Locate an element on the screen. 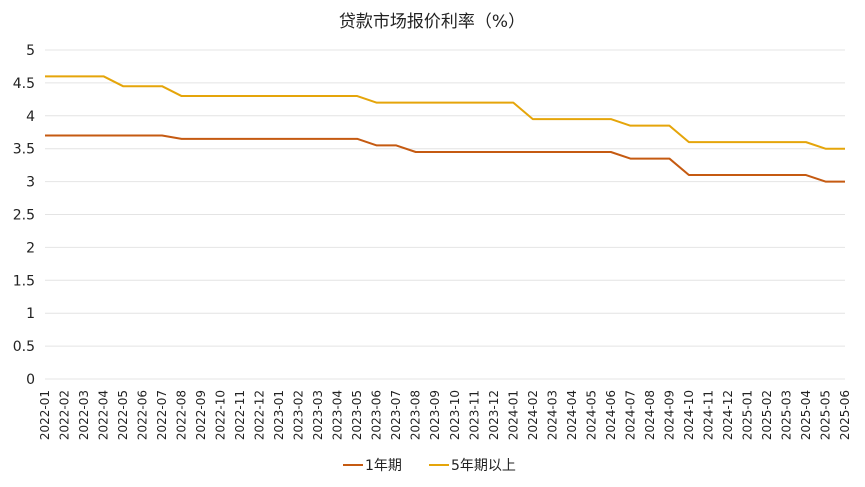 The image size is (865, 487). y-tick-label: 0 is located at coordinates (30, 380).